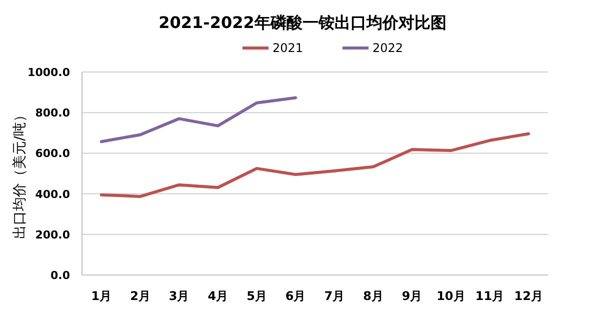 The height and width of the screenshot is (321, 605). Describe the element at coordinates (288, 48) in the screenshot. I see `legend-label: 2021` at that location.